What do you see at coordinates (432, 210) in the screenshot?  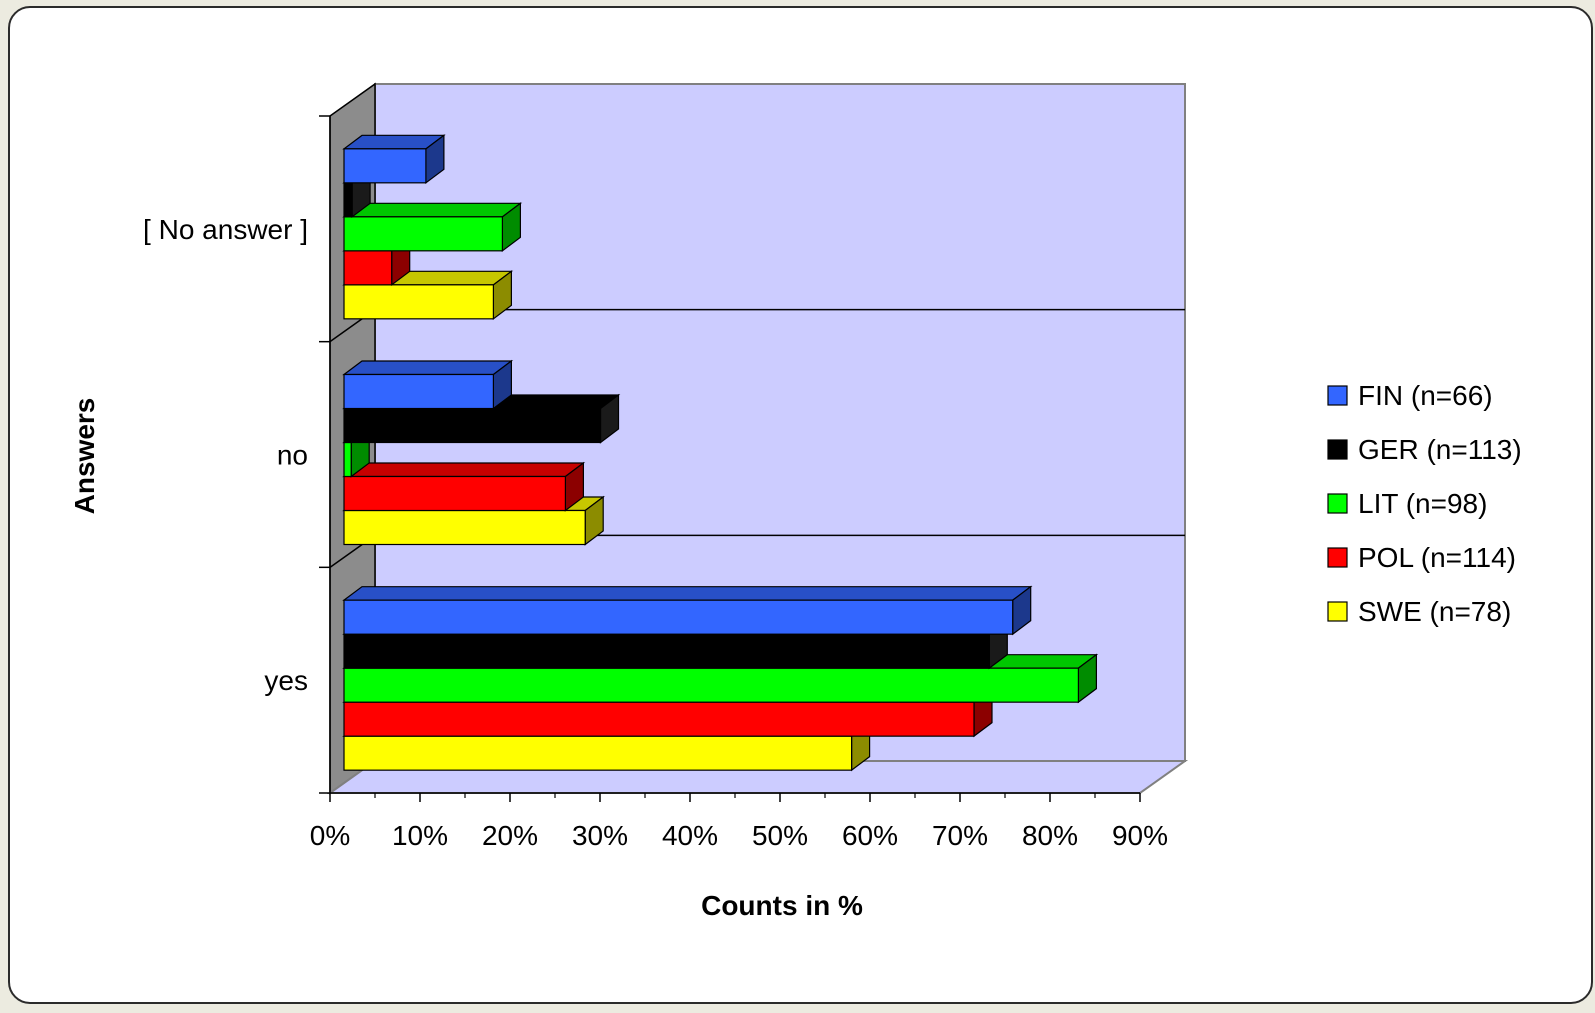 I see `bar-lit-n-98-no-answer-top` at bounding box center [432, 210].